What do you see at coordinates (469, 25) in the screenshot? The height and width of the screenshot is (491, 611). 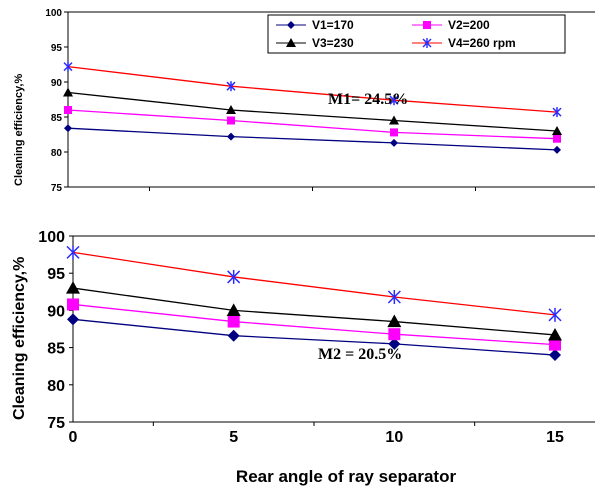 I see `legend-label-v2: V2=200` at bounding box center [469, 25].